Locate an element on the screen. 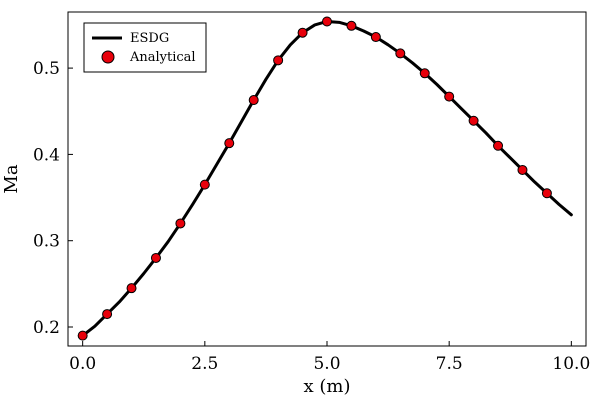 The height and width of the screenshot is (400, 600). legend-marker-analytical is located at coordinates (108, 57).